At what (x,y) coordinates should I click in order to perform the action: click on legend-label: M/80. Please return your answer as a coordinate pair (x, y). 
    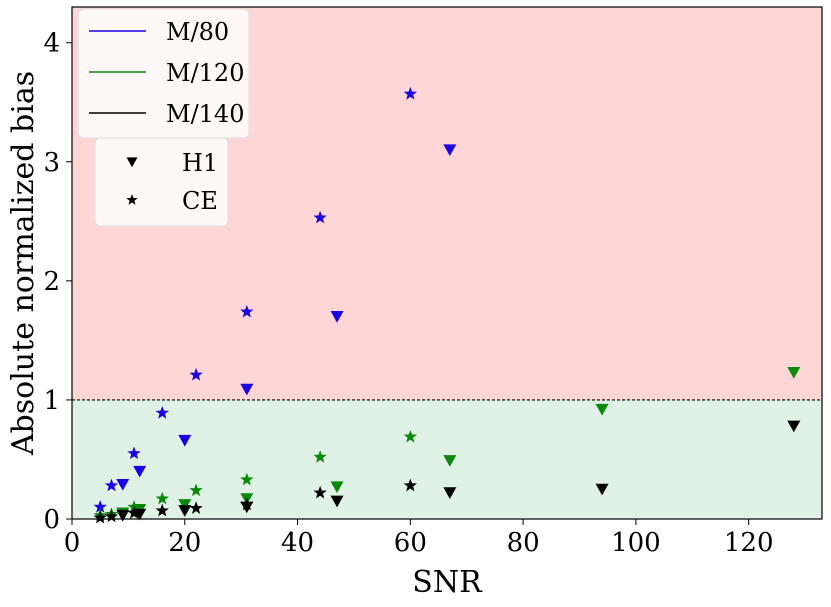
    Looking at the image, I should click on (197, 32).